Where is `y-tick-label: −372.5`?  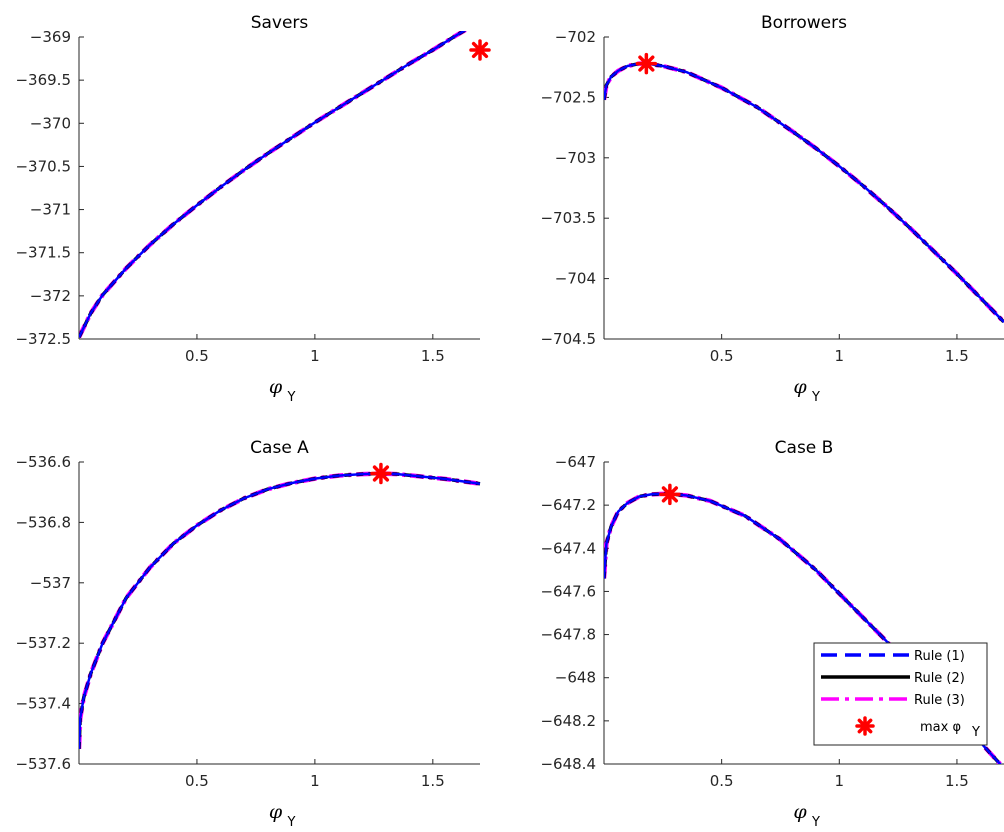 y-tick-label: −372.5 is located at coordinates (43, 339).